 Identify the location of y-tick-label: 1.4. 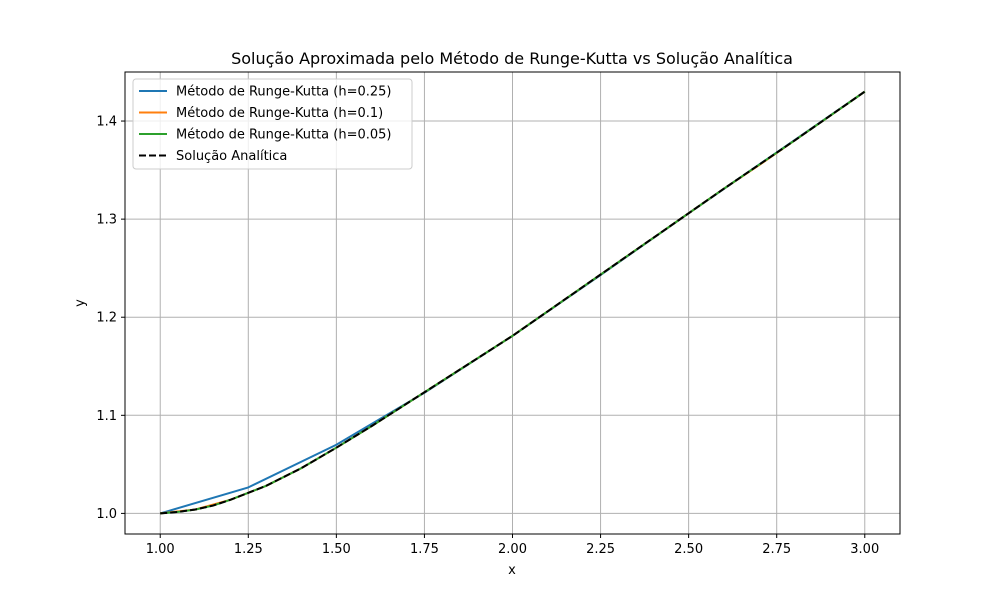
(106, 122).